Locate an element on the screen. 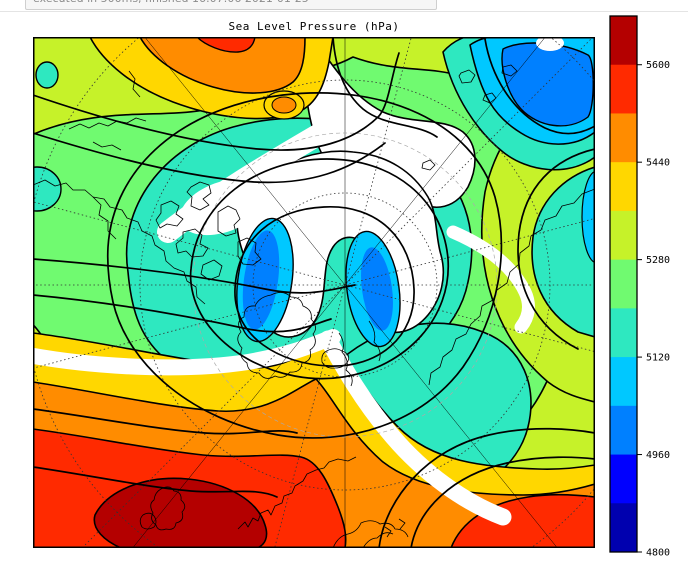 Image resolution: width=688 pixels, height=566 pixels. colorbar-tick-label: 5120 is located at coordinates (658, 358).